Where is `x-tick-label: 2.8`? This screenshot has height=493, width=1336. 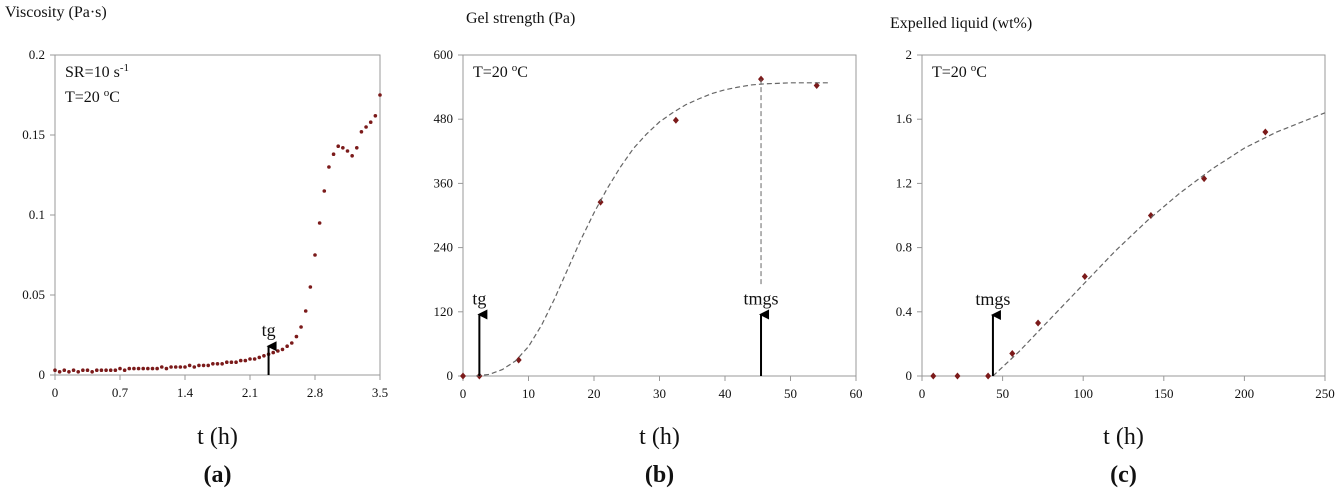 x-tick-label: 2.8 is located at coordinates (315, 392).